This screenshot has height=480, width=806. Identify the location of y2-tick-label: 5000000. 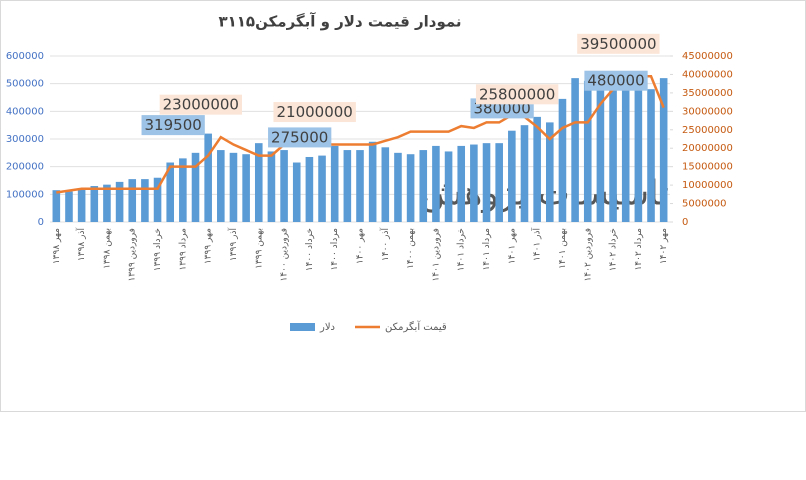
(704, 204).